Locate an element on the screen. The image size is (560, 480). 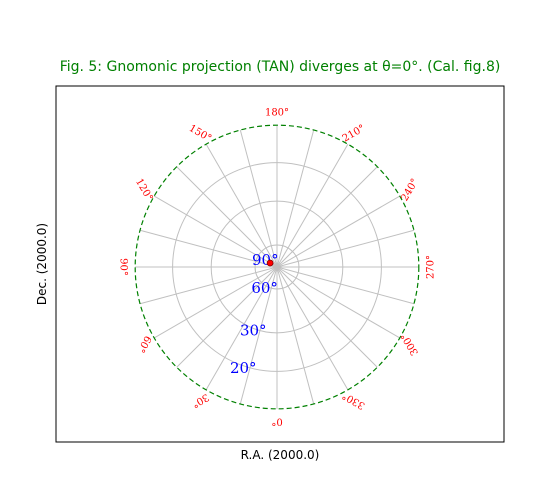
ra-tick-label: 30° is located at coordinates (200, 400).